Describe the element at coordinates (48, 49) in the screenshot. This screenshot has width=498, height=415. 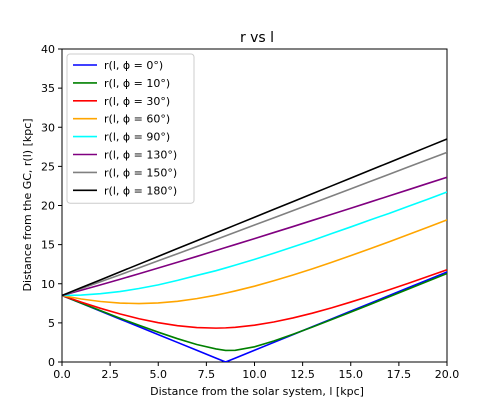
I see `y-tick-label: 40` at that location.